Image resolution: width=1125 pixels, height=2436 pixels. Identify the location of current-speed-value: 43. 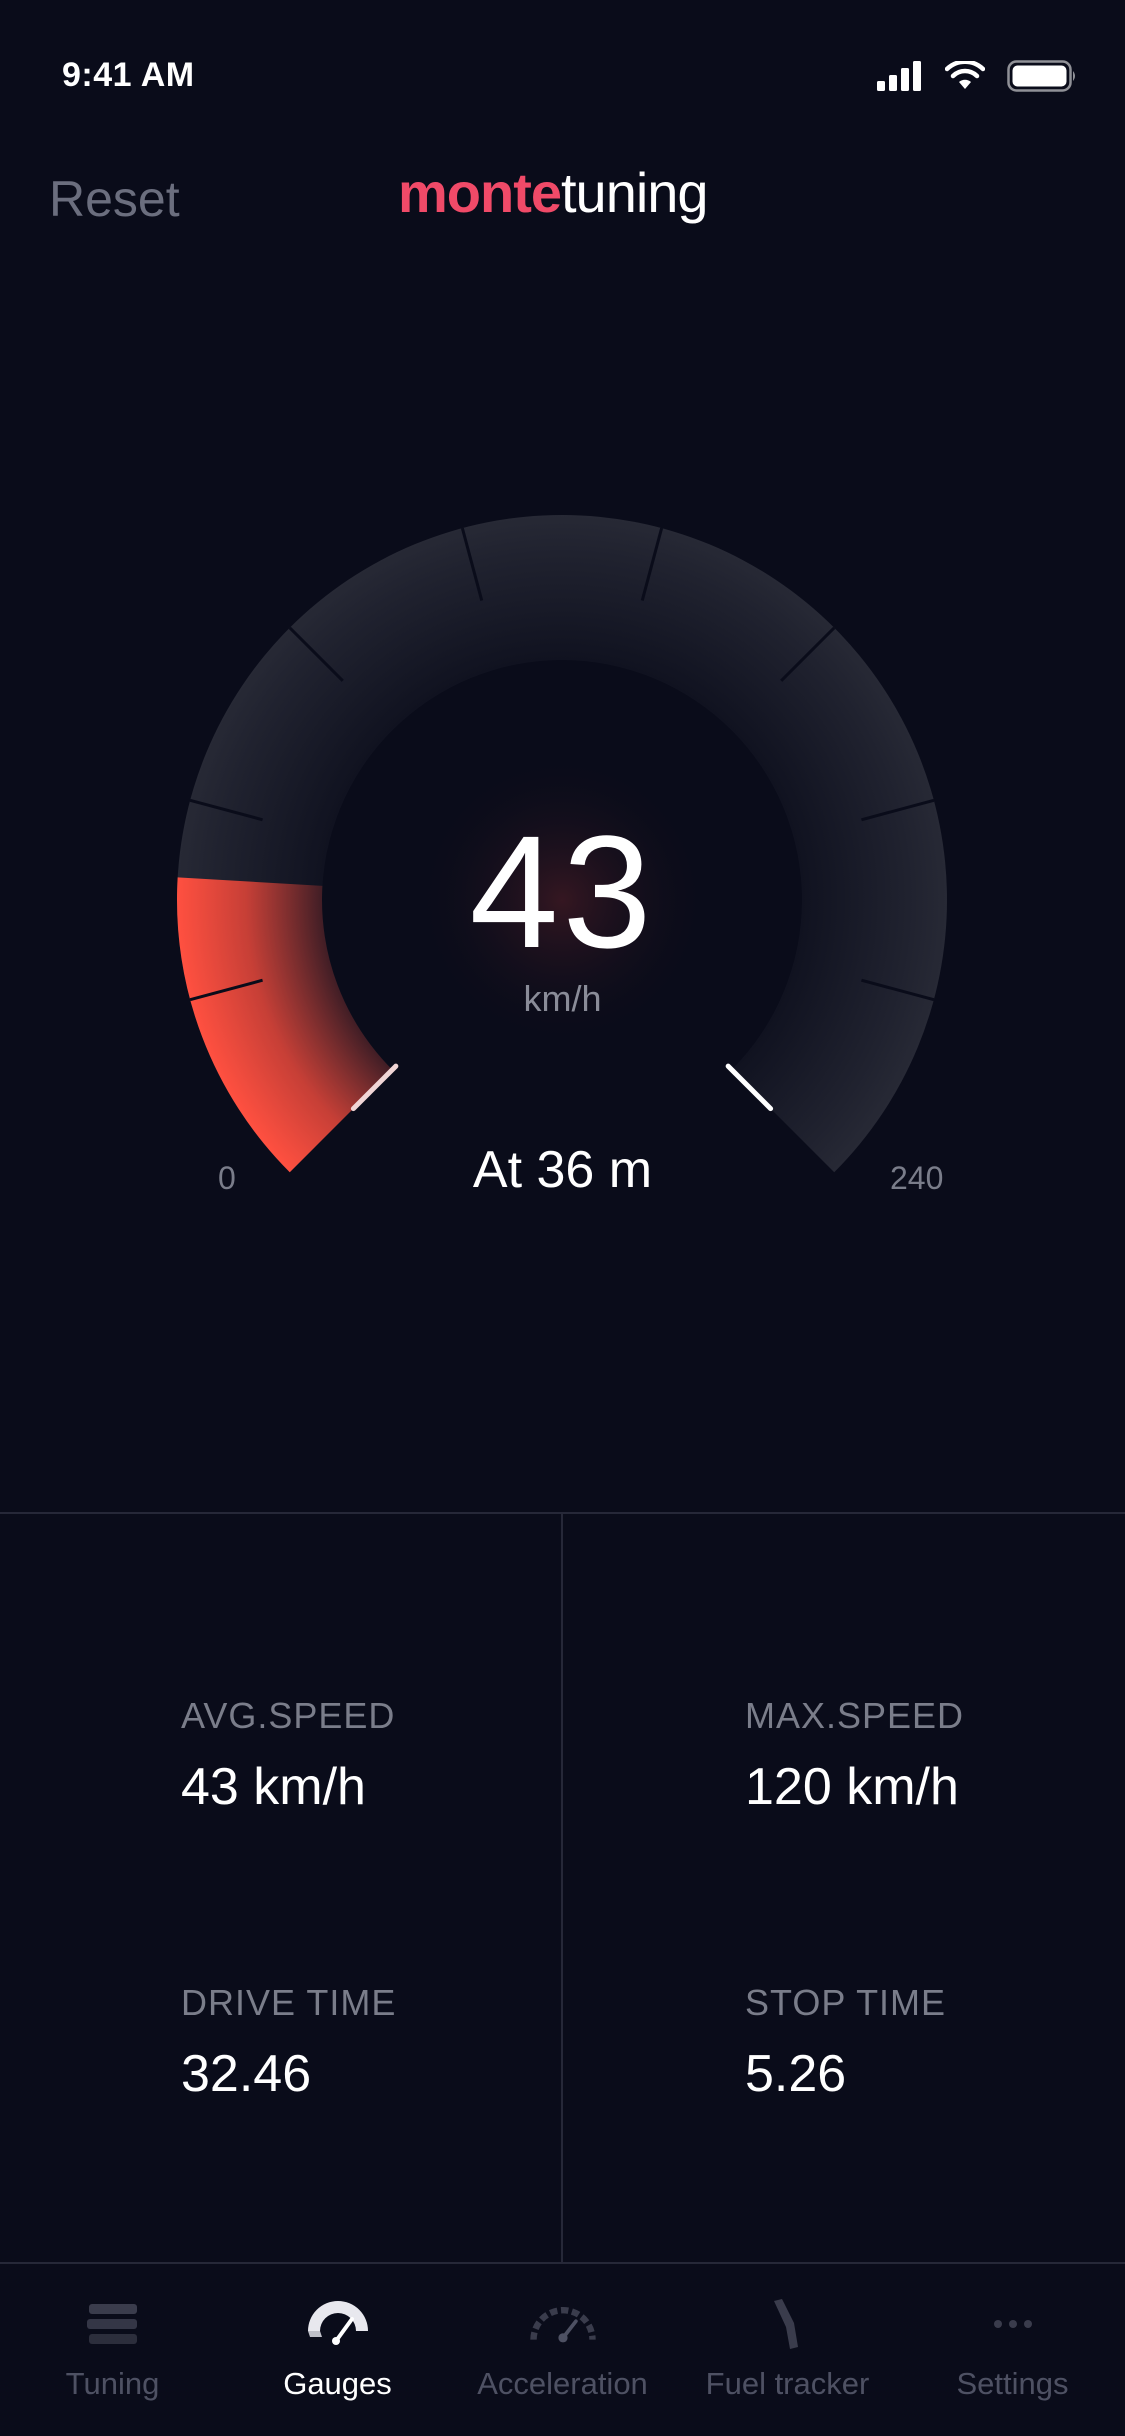
(562, 891).